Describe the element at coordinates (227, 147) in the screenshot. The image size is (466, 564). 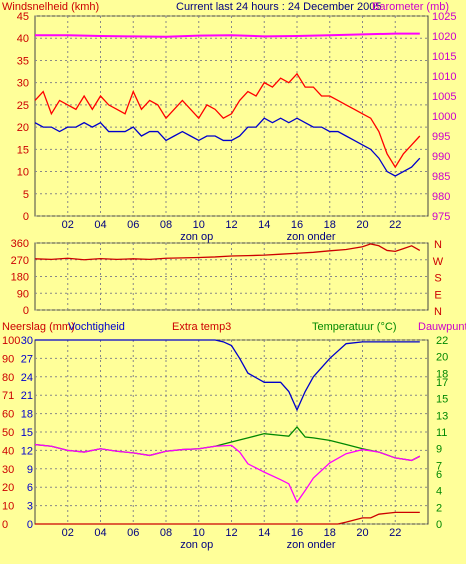
I see `series-p1-windsnelheid-avg` at that location.